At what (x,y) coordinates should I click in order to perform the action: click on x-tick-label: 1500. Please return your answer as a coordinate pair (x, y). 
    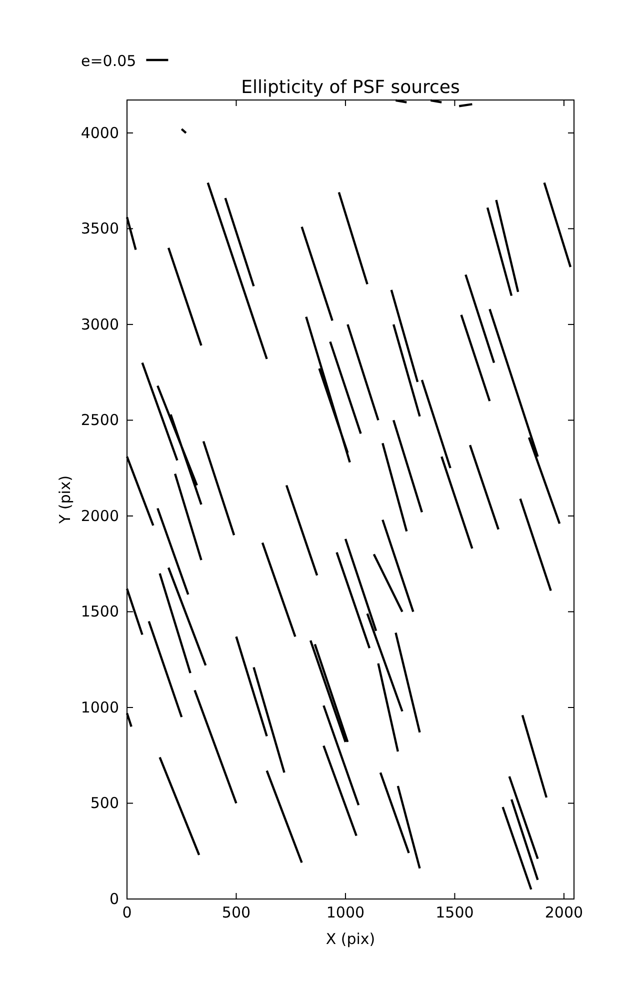
    Looking at the image, I should click on (455, 913).